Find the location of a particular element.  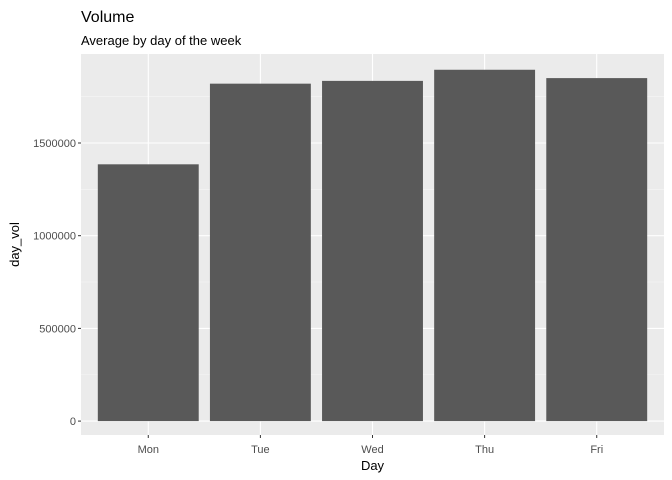

y-tick-label: 0 is located at coordinates (73, 422).